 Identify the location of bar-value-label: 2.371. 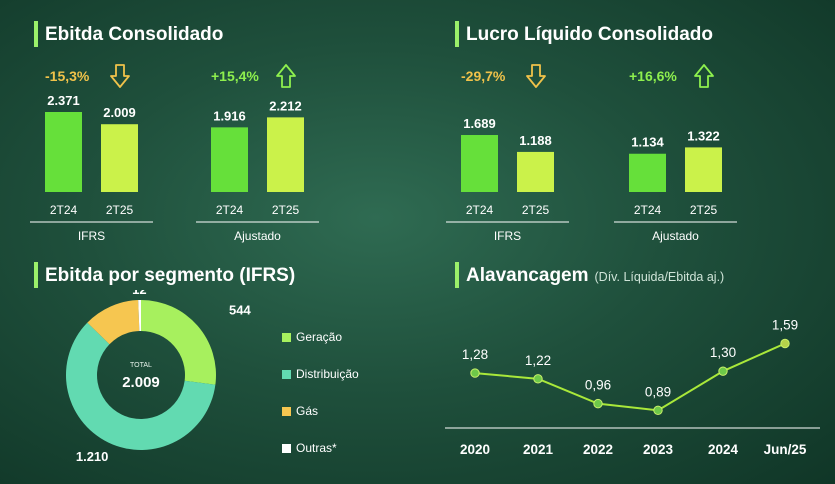
(63, 100).